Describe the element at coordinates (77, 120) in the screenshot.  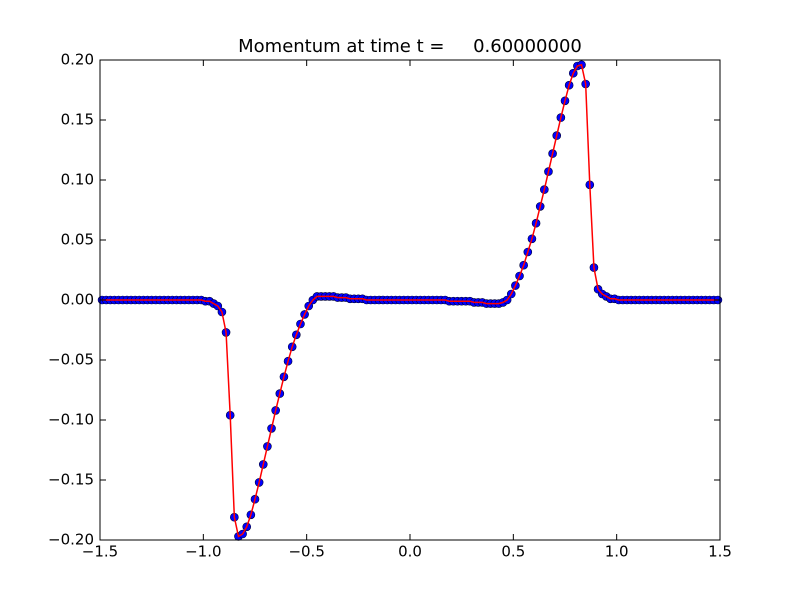
I see `y-tick-label: 0.15` at that location.